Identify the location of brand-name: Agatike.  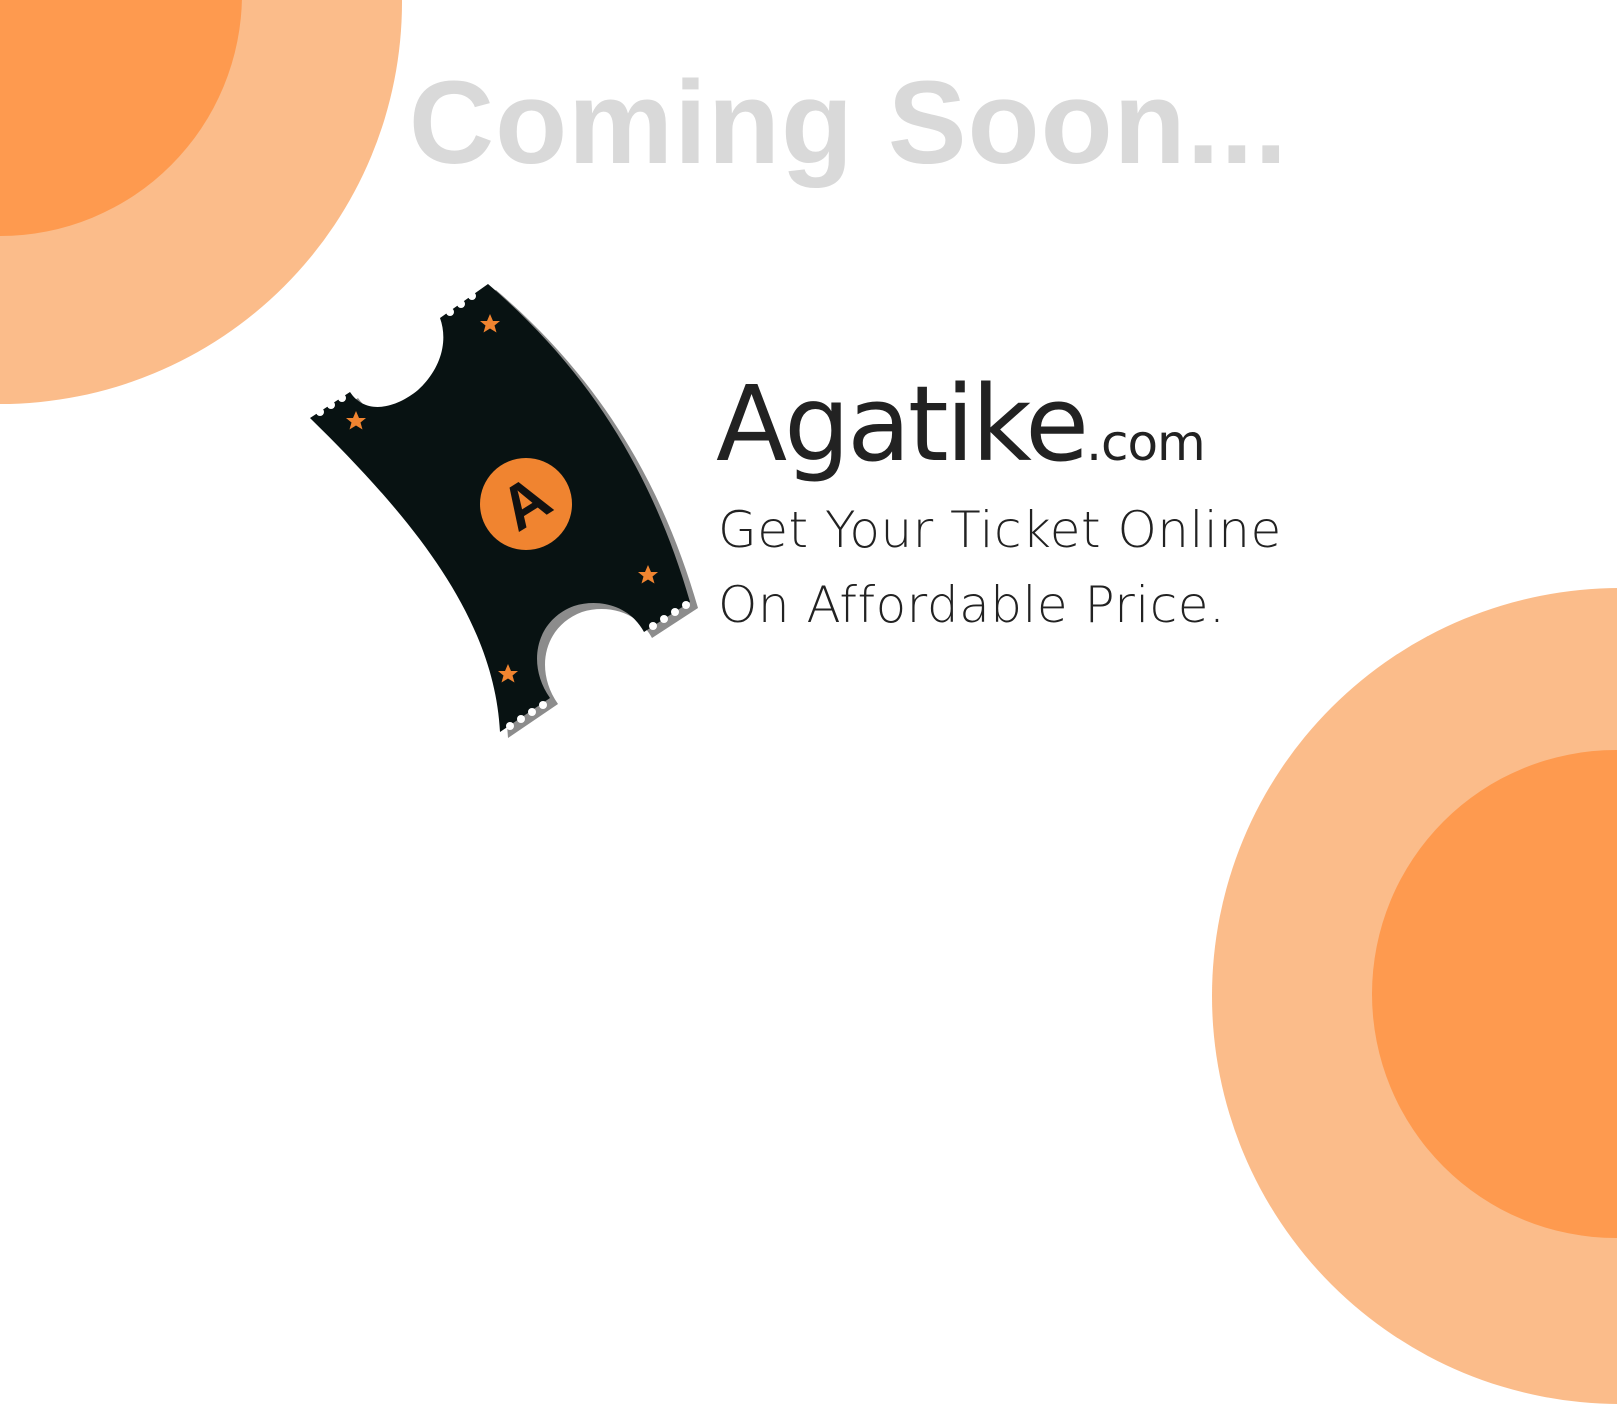
(902, 424).